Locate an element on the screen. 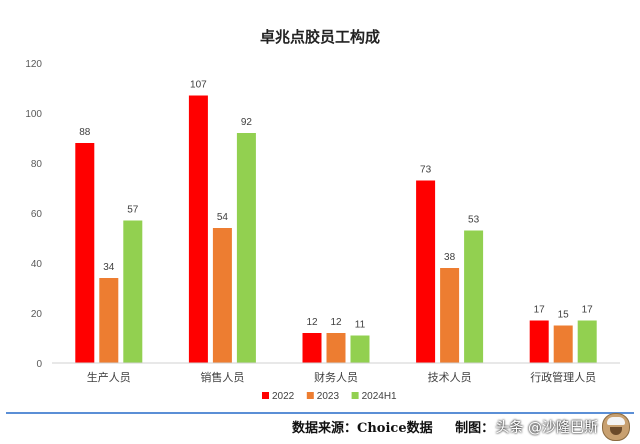 The height and width of the screenshot is (444, 640). y-tick-label: 60 is located at coordinates (37, 214).